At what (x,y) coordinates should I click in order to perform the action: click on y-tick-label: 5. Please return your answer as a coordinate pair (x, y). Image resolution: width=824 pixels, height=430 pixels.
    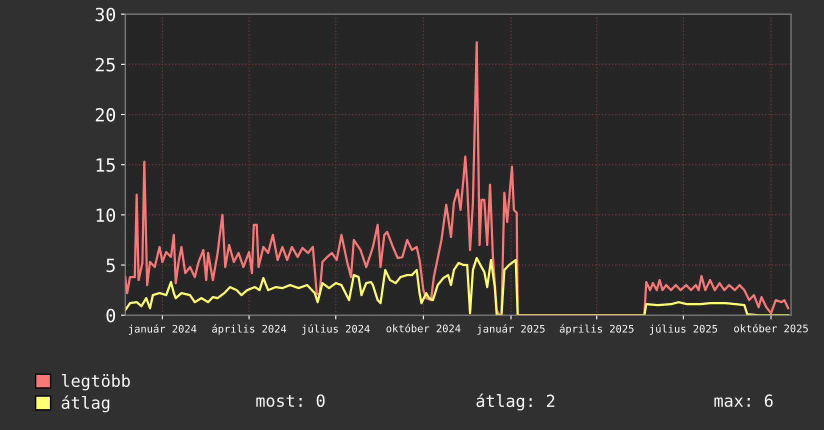
    Looking at the image, I should click on (110, 265).